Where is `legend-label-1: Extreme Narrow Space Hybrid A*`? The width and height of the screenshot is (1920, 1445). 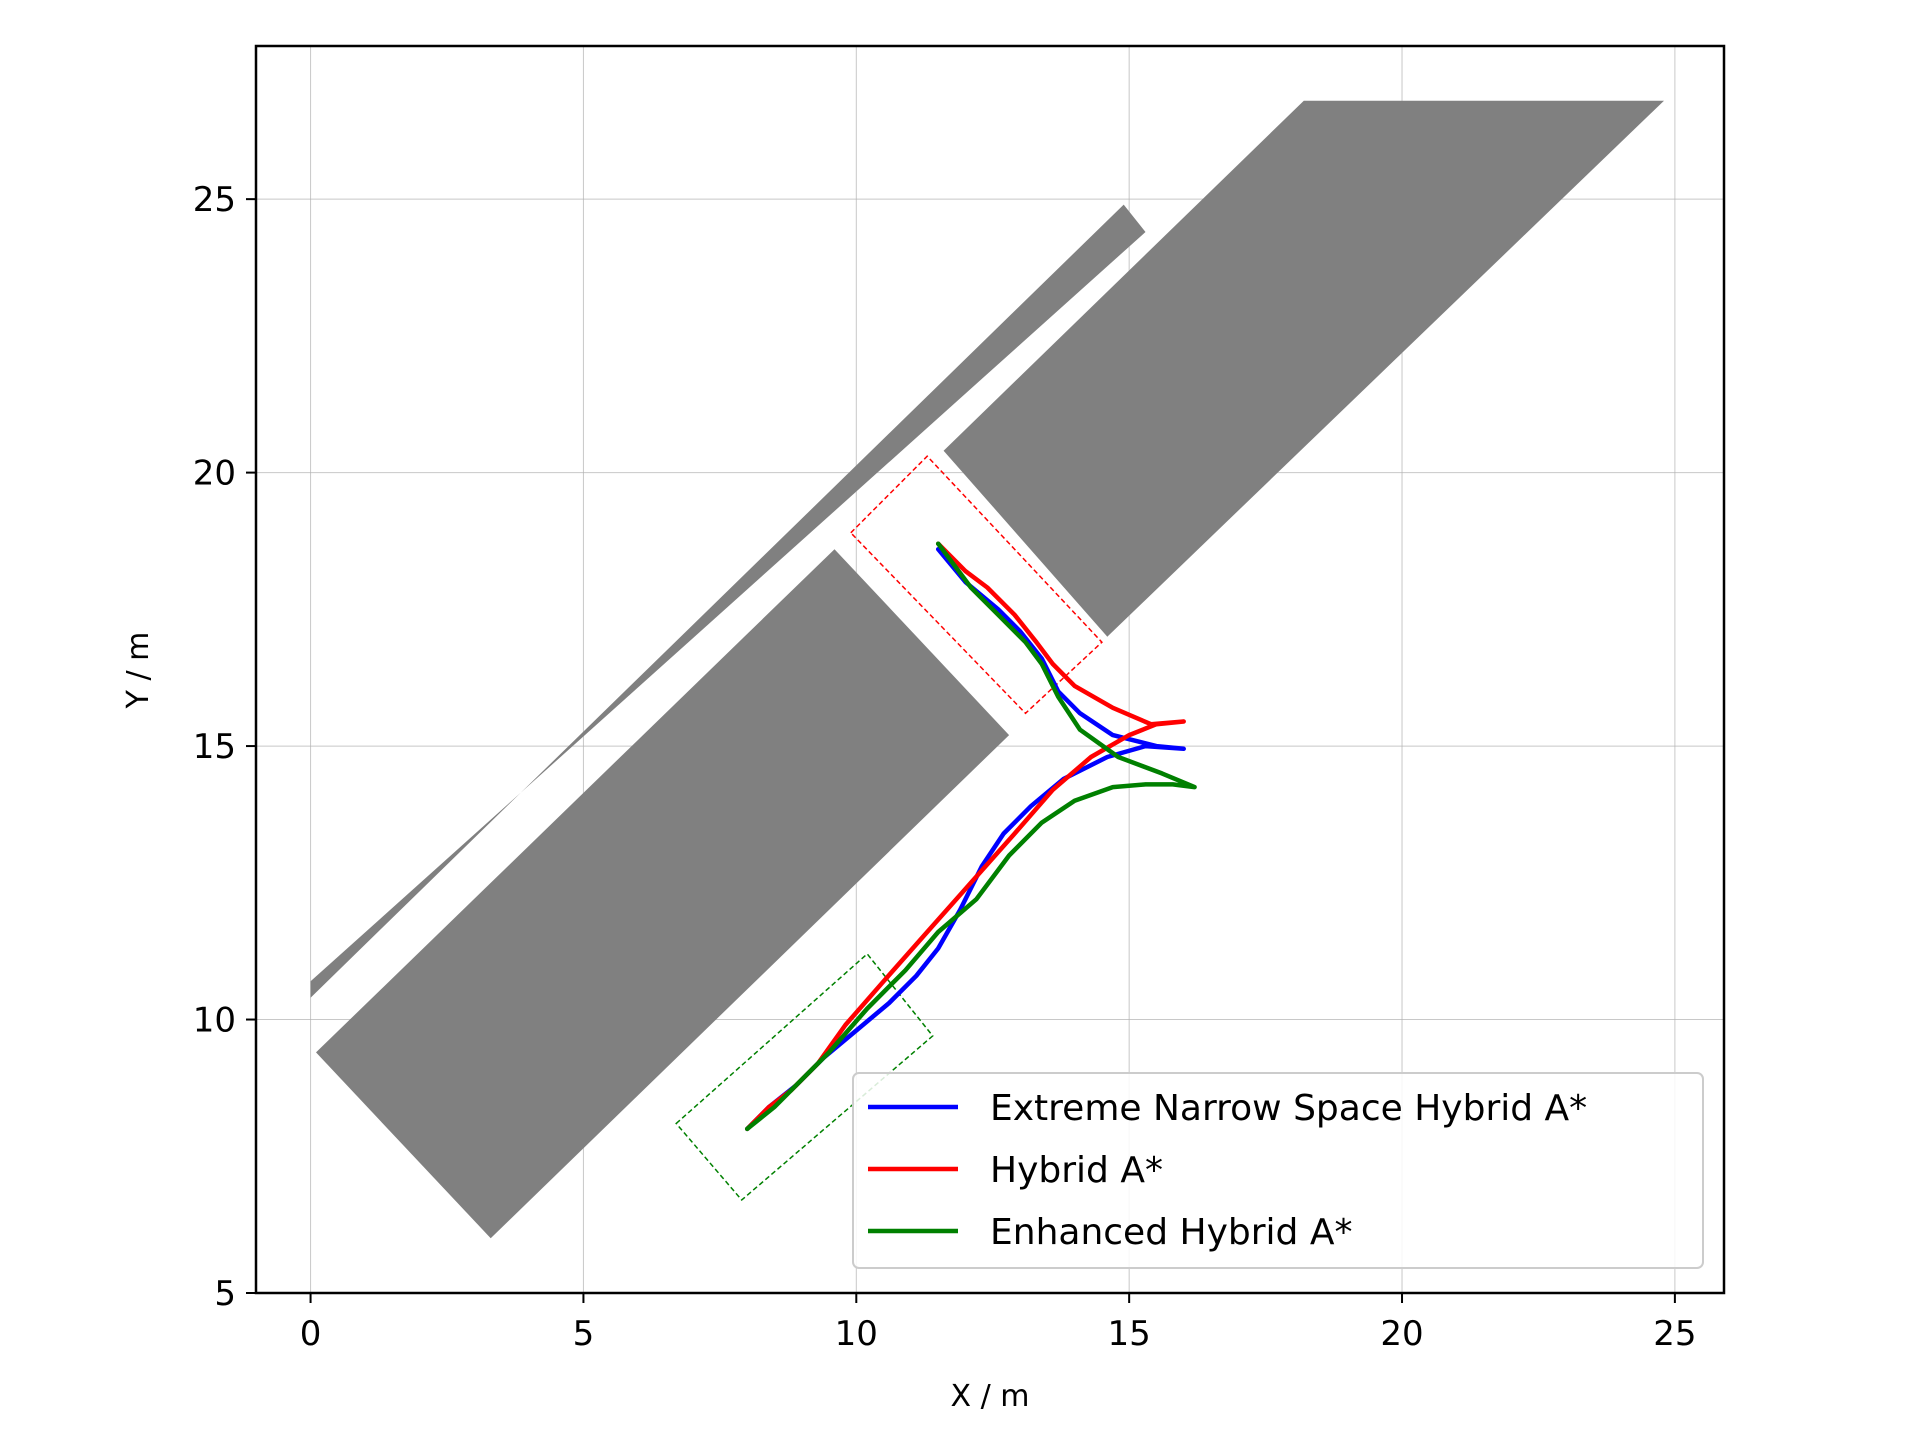
legend-label-1: Extreme Narrow Space Hybrid A* is located at coordinates (1288, 1108).